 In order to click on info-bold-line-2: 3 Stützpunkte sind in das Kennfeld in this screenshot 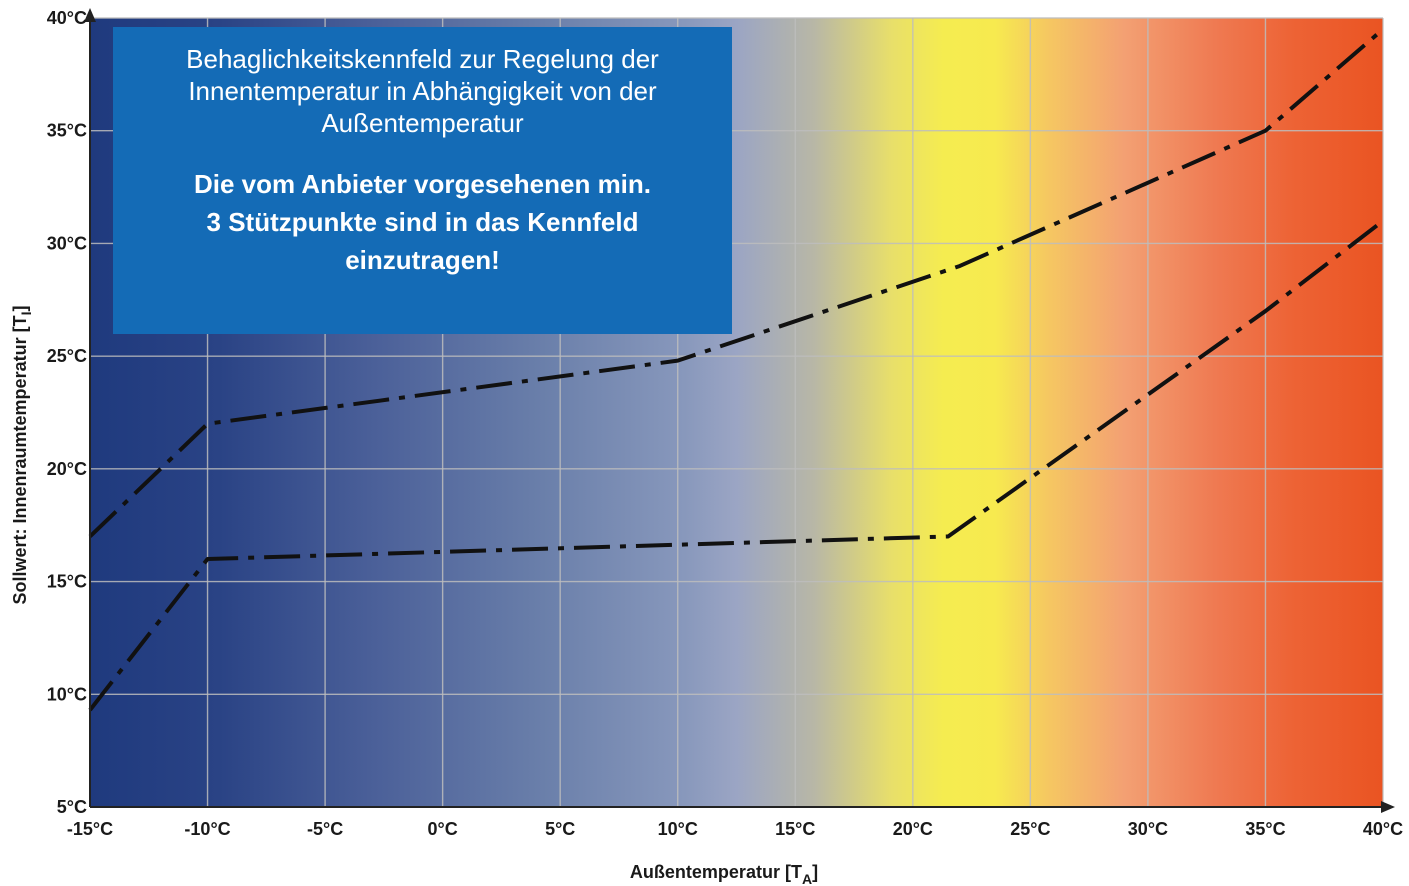, I will do `click(422, 222)`.